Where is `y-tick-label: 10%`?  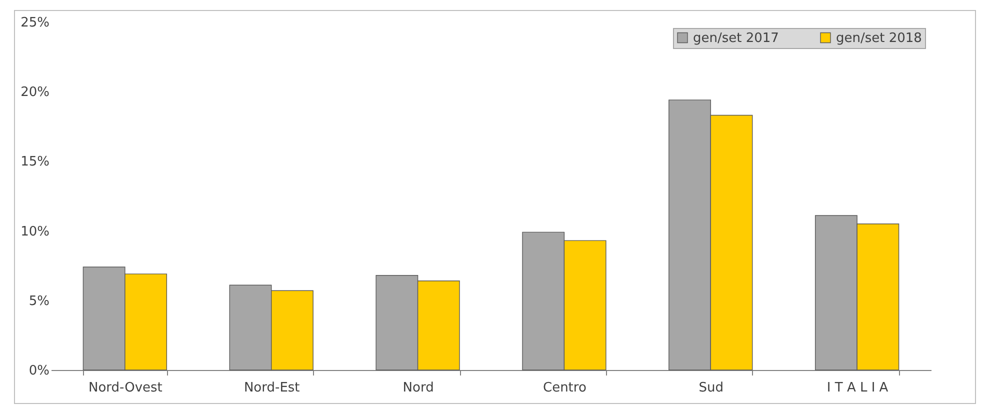 y-tick-label: 10% is located at coordinates (35, 232).